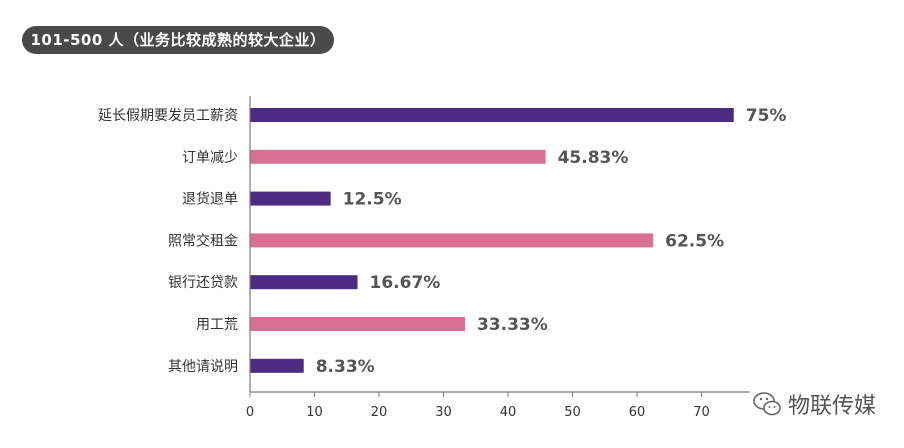 The image size is (904, 448). Describe the element at coordinates (572, 412) in the screenshot. I see `x-tick-label: 50` at that location.